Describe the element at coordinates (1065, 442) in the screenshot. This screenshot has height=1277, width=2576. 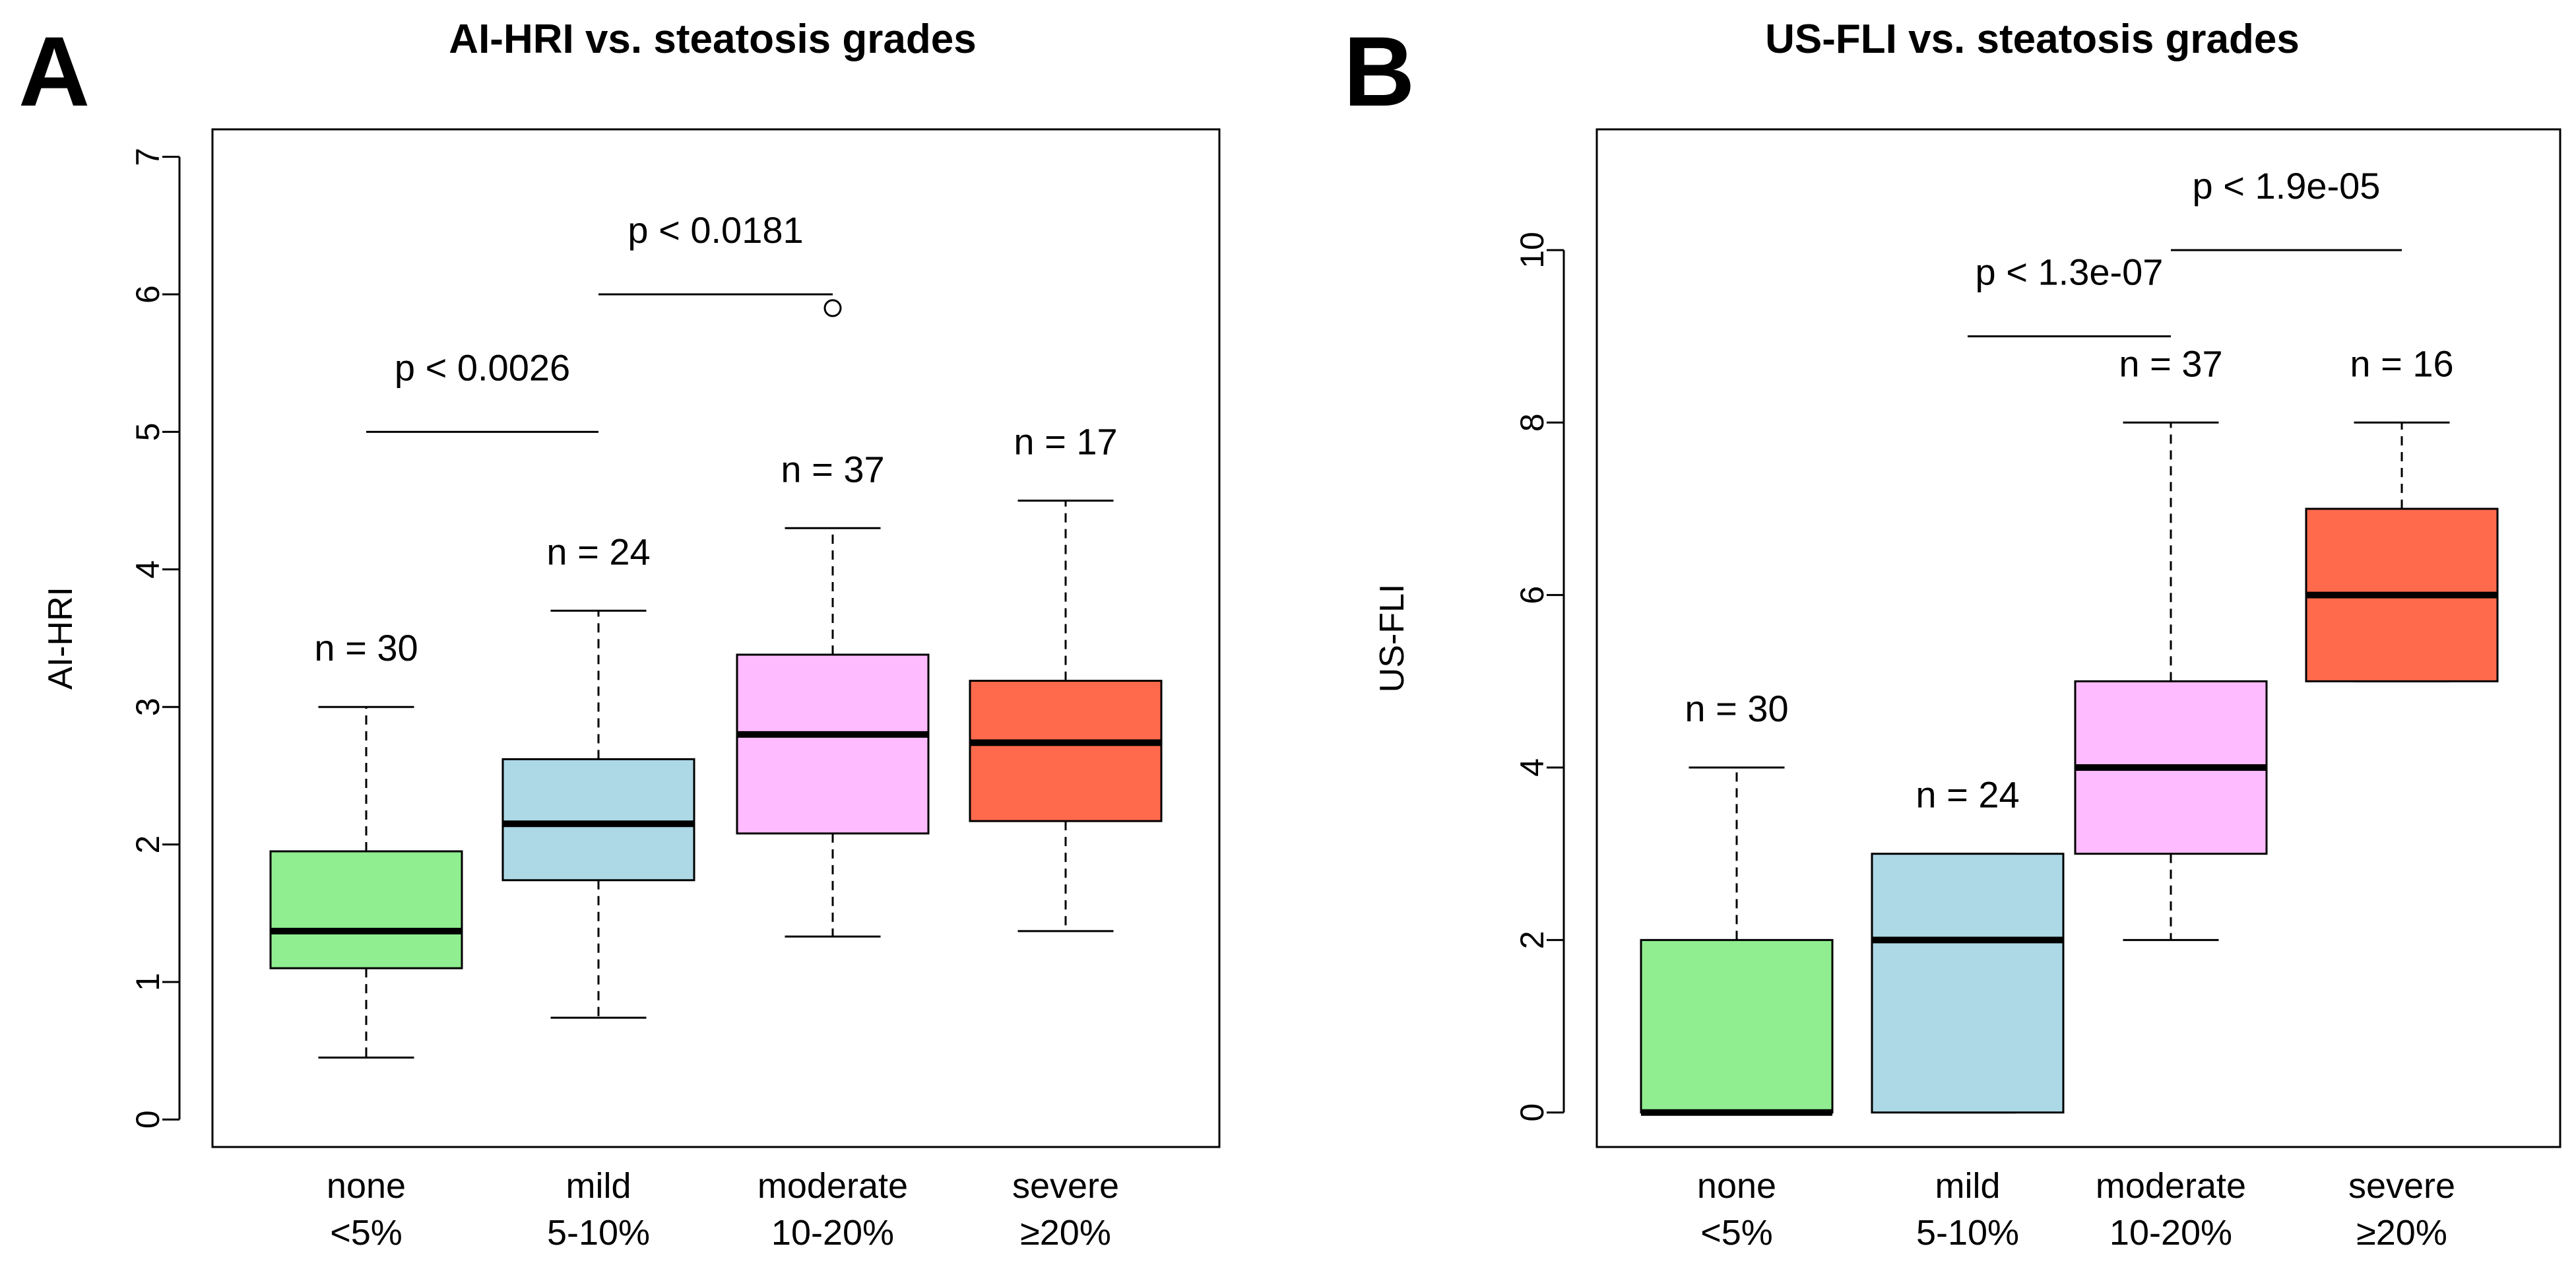
I see `sample-size-label: n = 17` at that location.